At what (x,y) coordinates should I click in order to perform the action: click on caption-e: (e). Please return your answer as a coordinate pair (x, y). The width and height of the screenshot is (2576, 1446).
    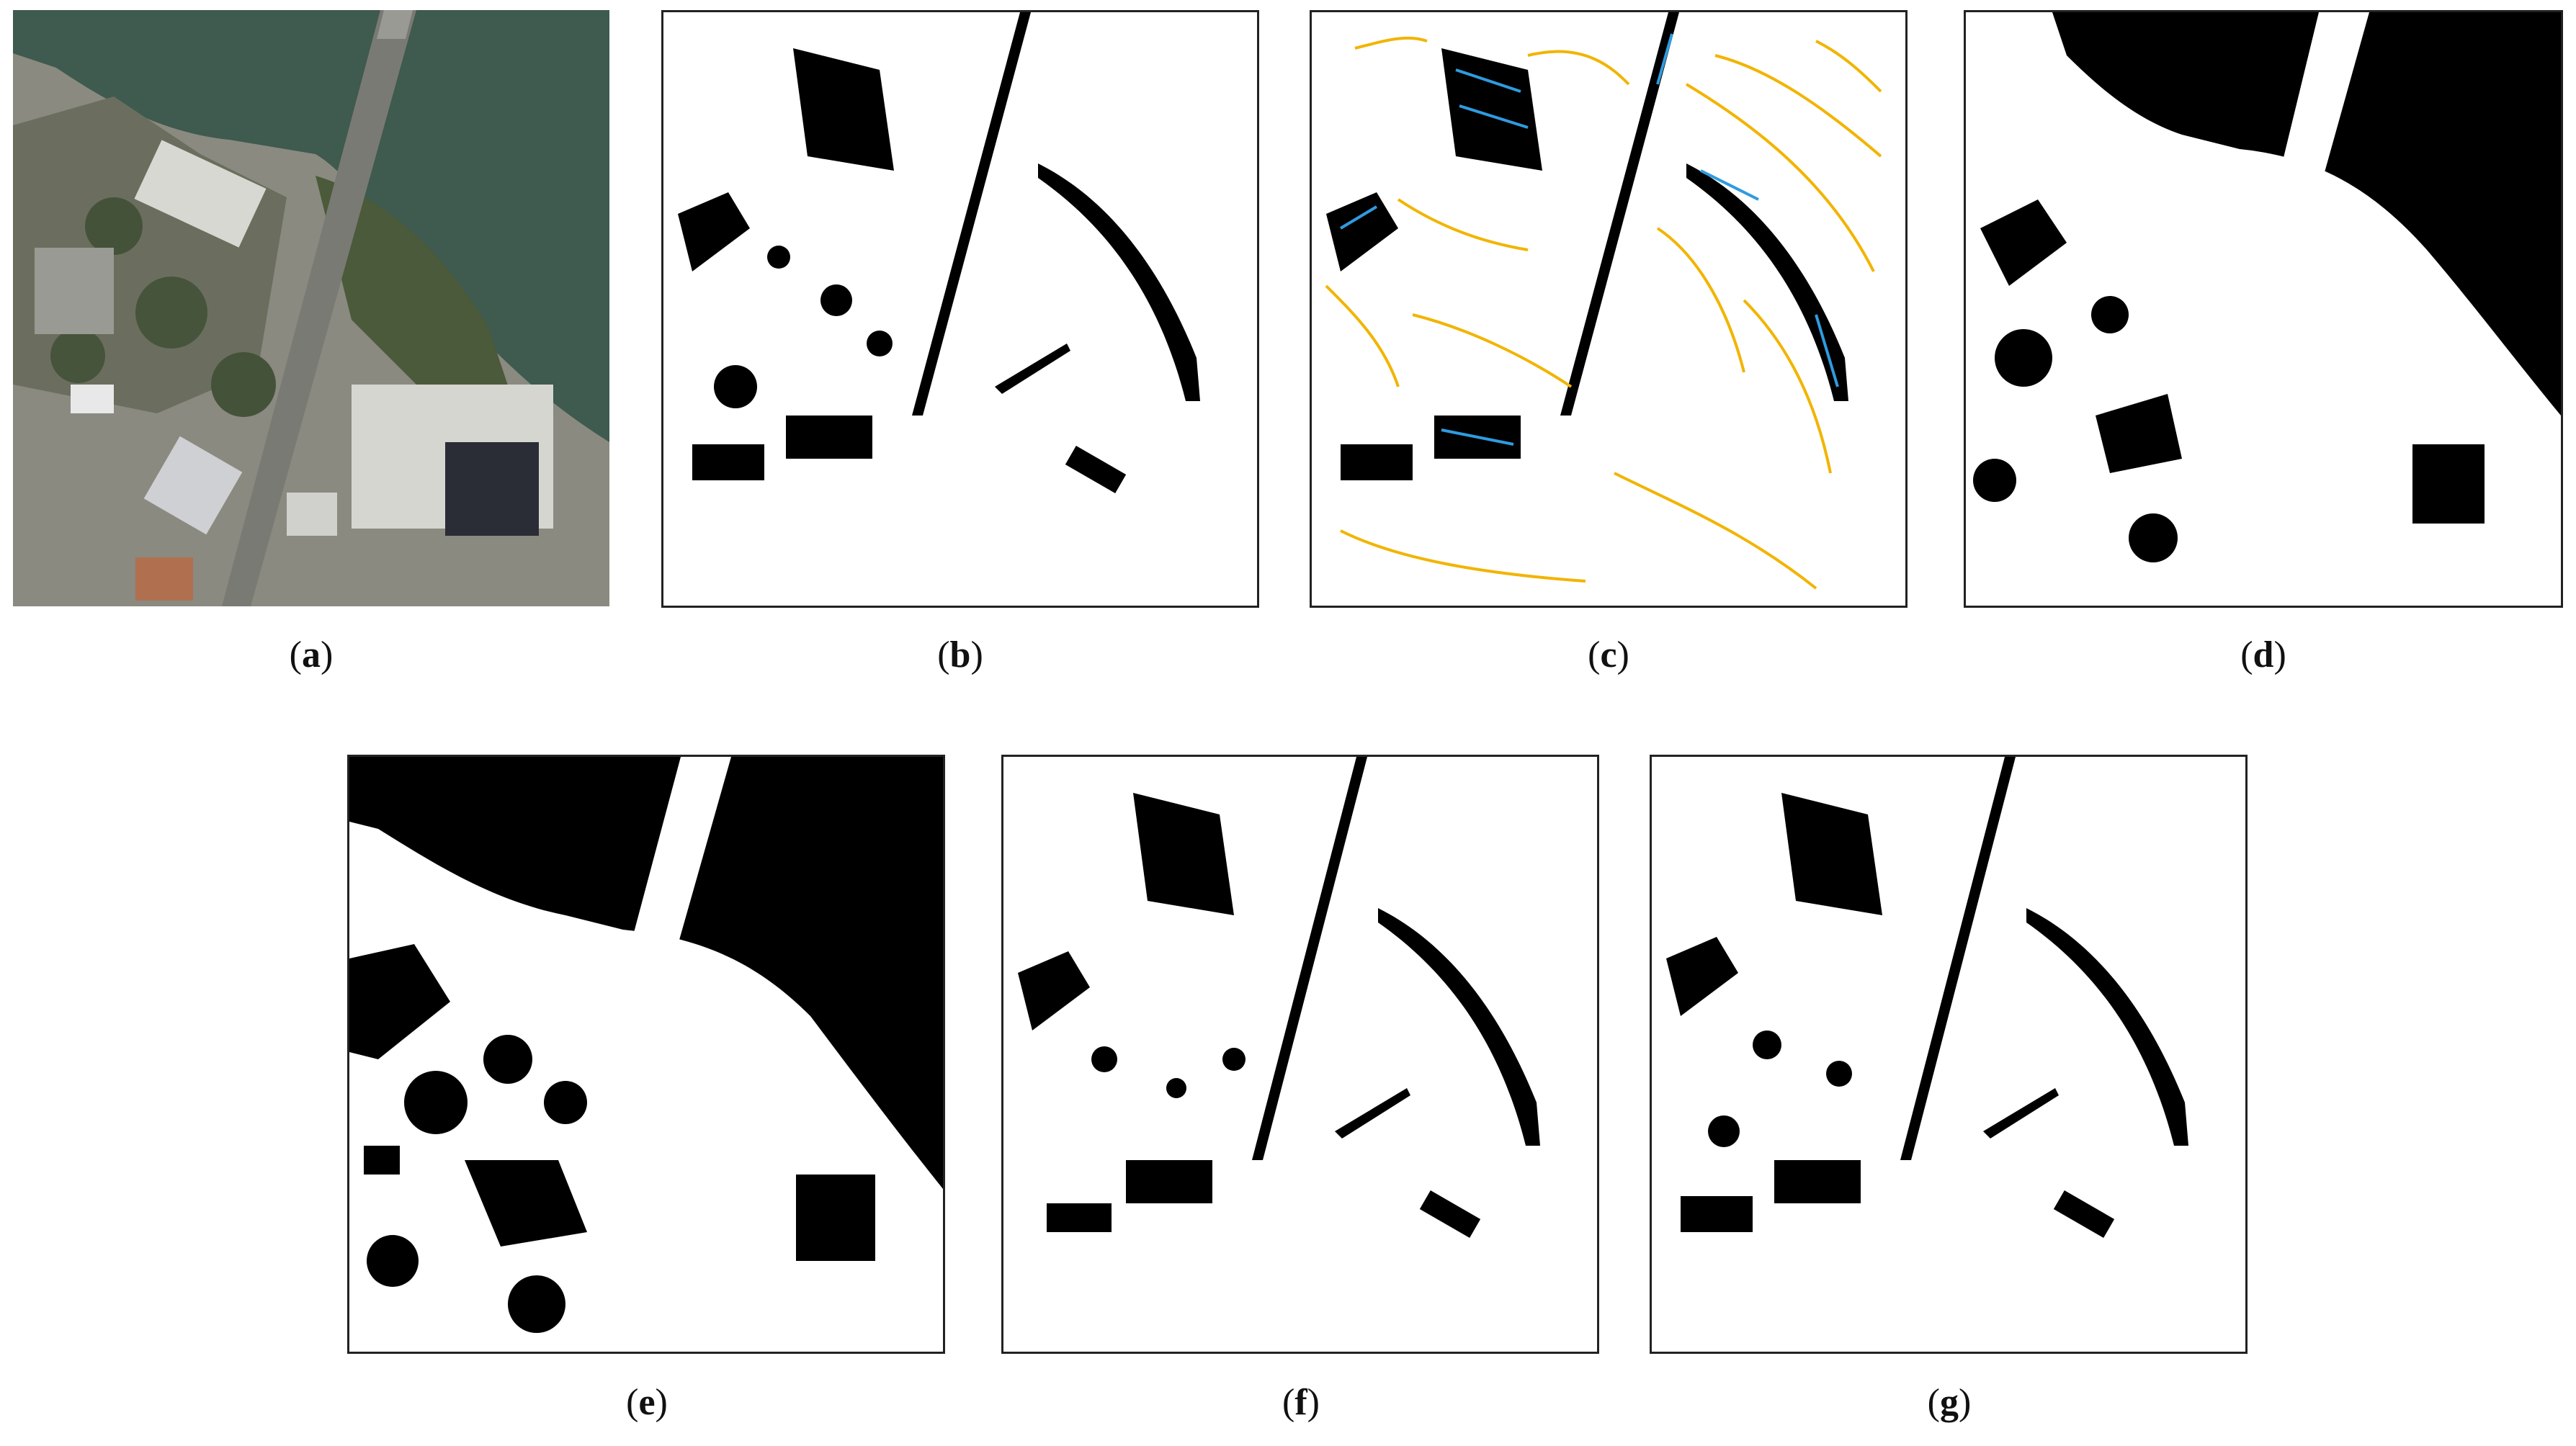
    Looking at the image, I should click on (647, 1402).